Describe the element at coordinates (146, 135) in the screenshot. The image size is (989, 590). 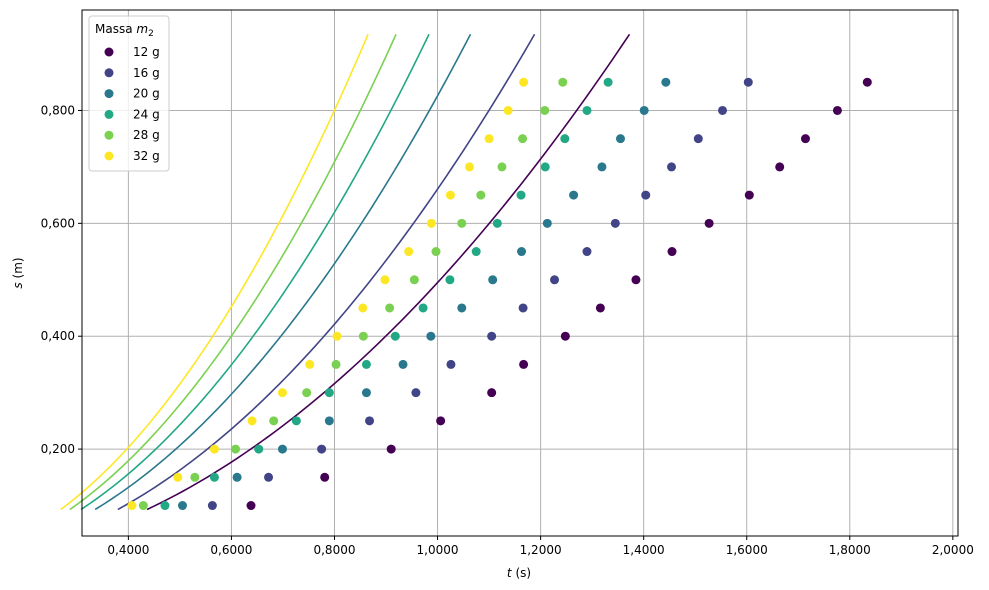
I see `legend-label: 28 g` at that location.